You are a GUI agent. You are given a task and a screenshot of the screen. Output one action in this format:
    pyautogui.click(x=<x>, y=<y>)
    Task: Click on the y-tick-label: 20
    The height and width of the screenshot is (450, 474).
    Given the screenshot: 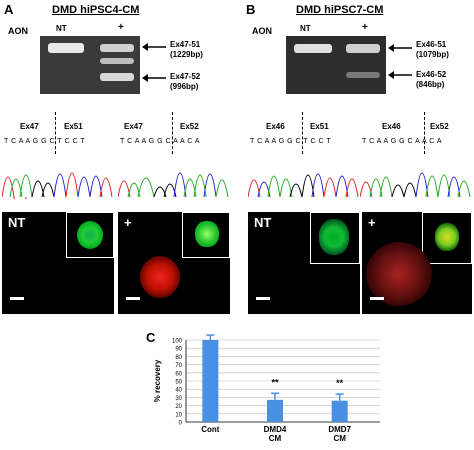 What is the action you would take?
    pyautogui.click(x=178, y=407)
    